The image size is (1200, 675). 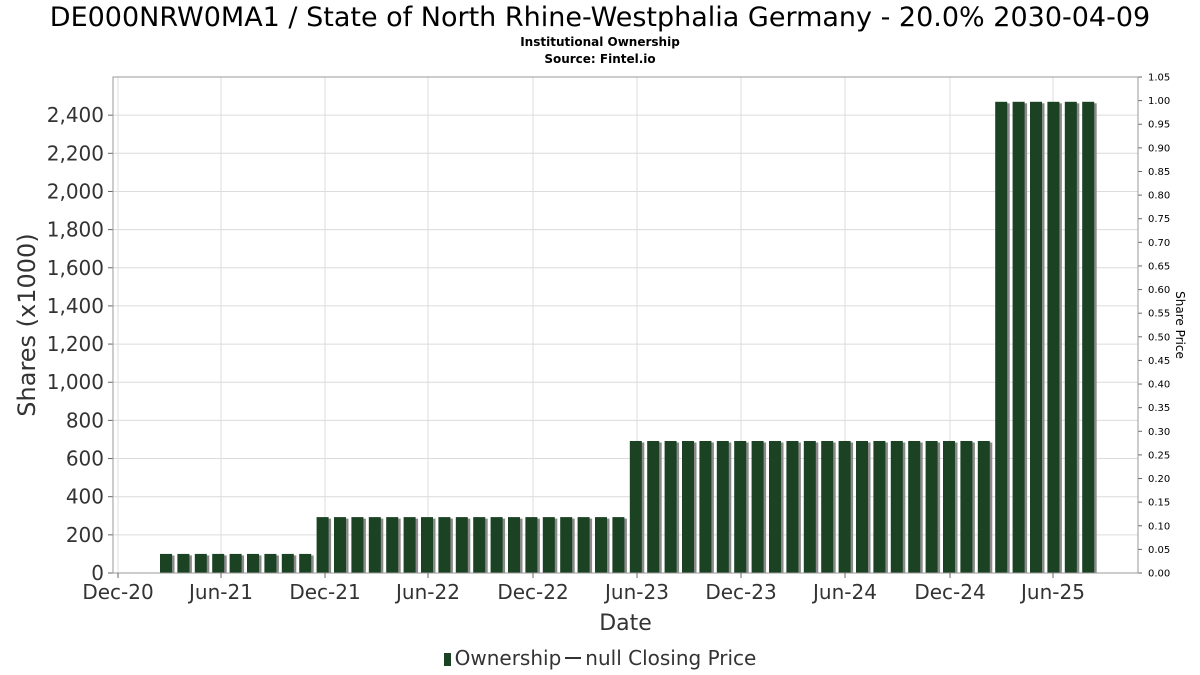 What do you see at coordinates (97, 573) in the screenshot?
I see `y-tick-label: 0` at bounding box center [97, 573].